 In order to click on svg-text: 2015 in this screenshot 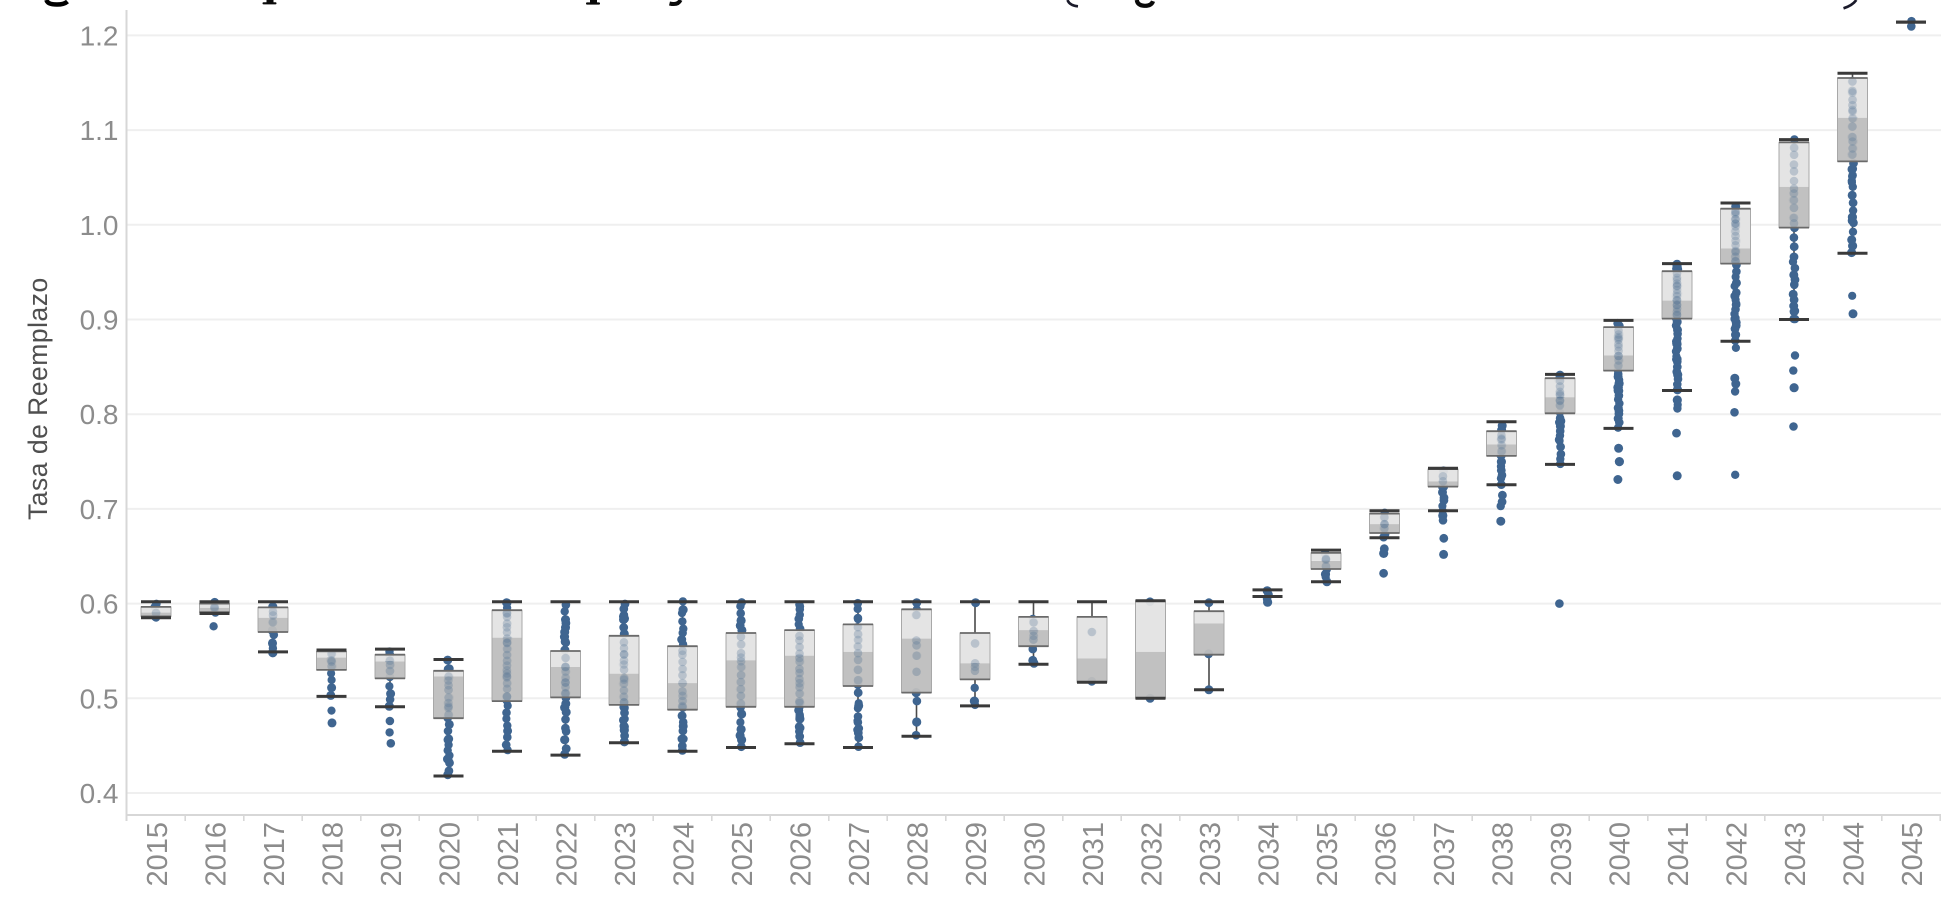, I will do `click(158, 854)`.